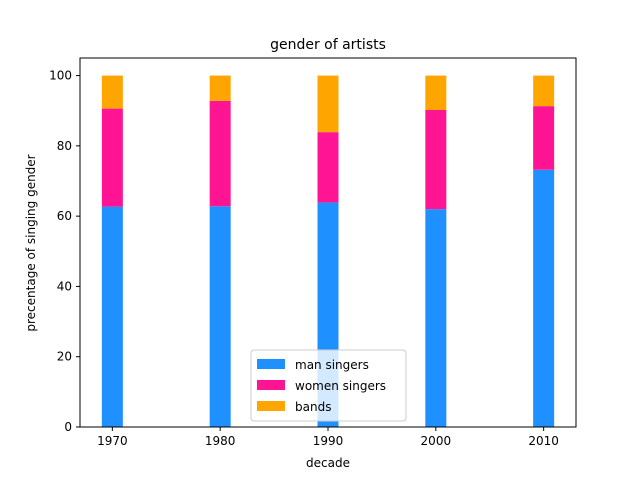  What do you see at coordinates (328, 167) in the screenshot?
I see `bar-women-singers-1990` at bounding box center [328, 167].